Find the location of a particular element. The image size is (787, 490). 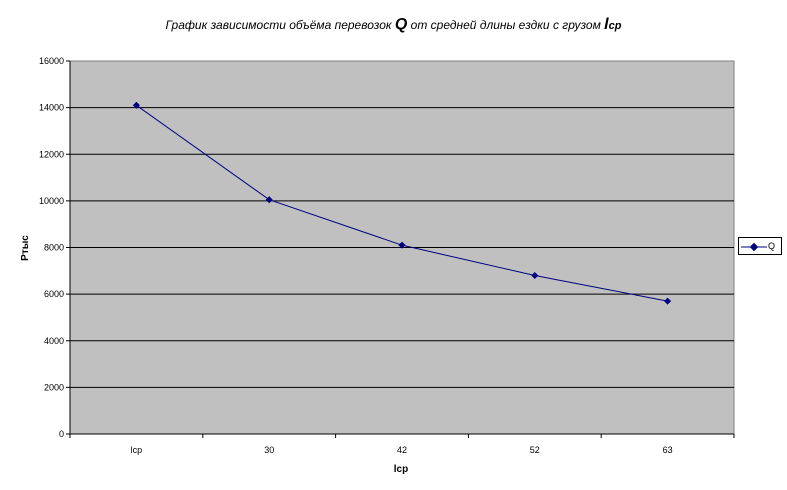

title-subscript: ср is located at coordinates (615, 26).